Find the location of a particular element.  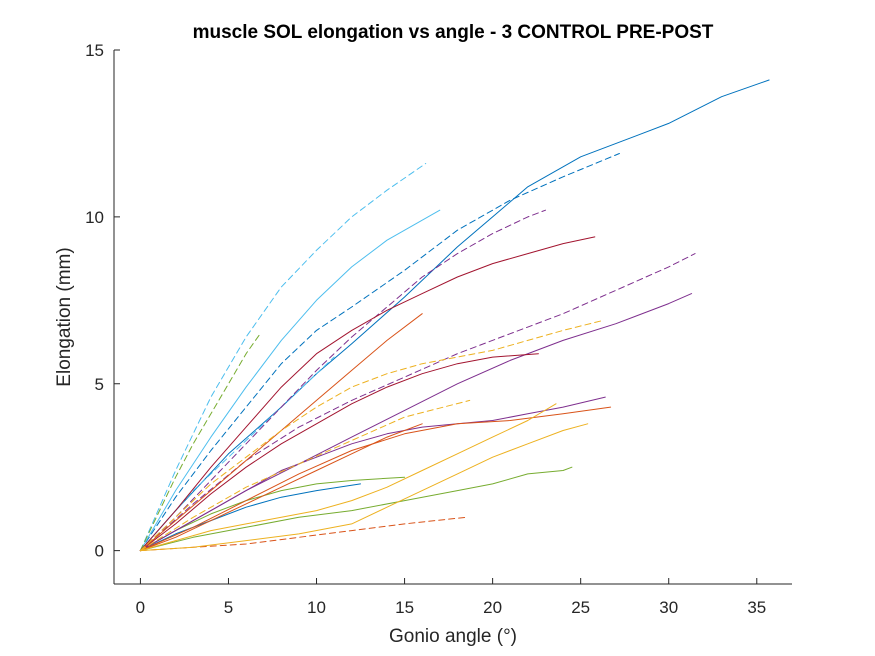

x-tick-label: 15 is located at coordinates (404, 607).